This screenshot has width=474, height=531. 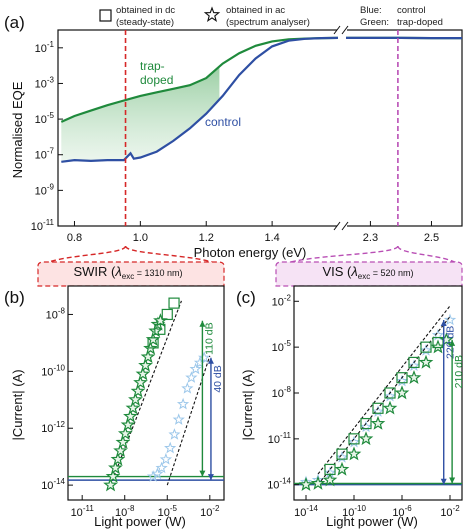 What do you see at coordinates (223, 122) in the screenshot?
I see `annotation-control: control` at bounding box center [223, 122].